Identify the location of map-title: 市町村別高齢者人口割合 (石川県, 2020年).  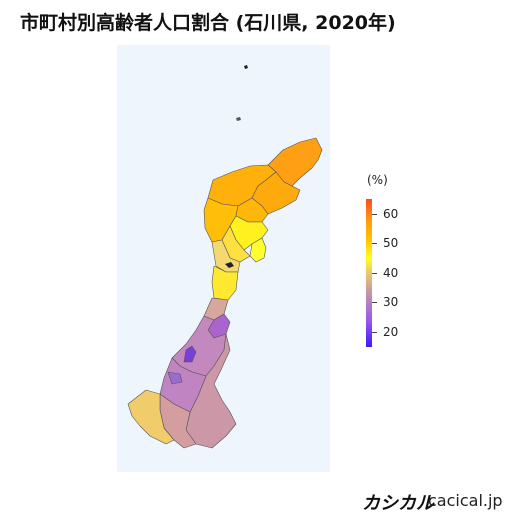
(208, 23).